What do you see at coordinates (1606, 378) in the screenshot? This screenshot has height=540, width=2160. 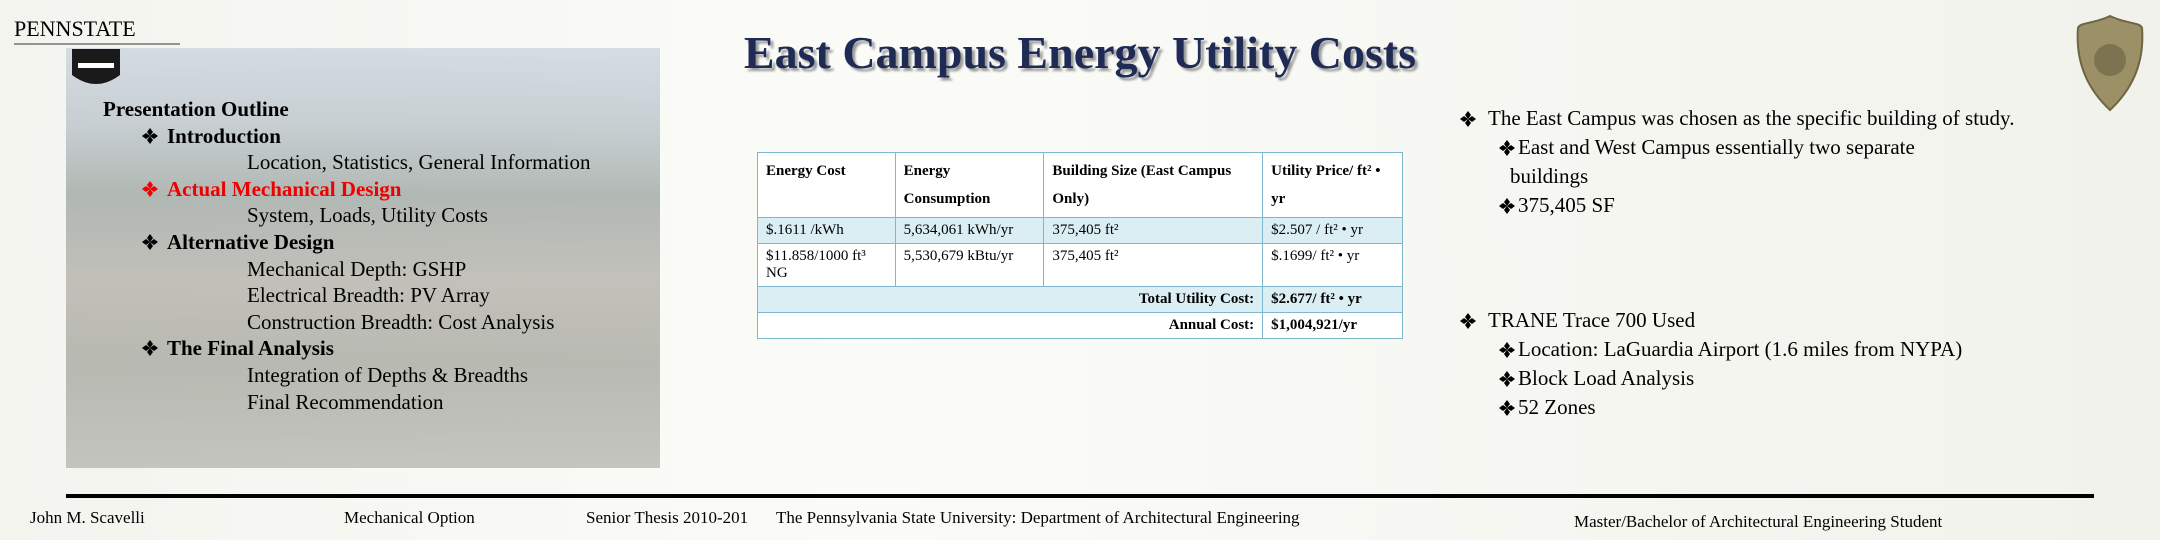 I see `sub-note: Block Load Analysis` at bounding box center [1606, 378].